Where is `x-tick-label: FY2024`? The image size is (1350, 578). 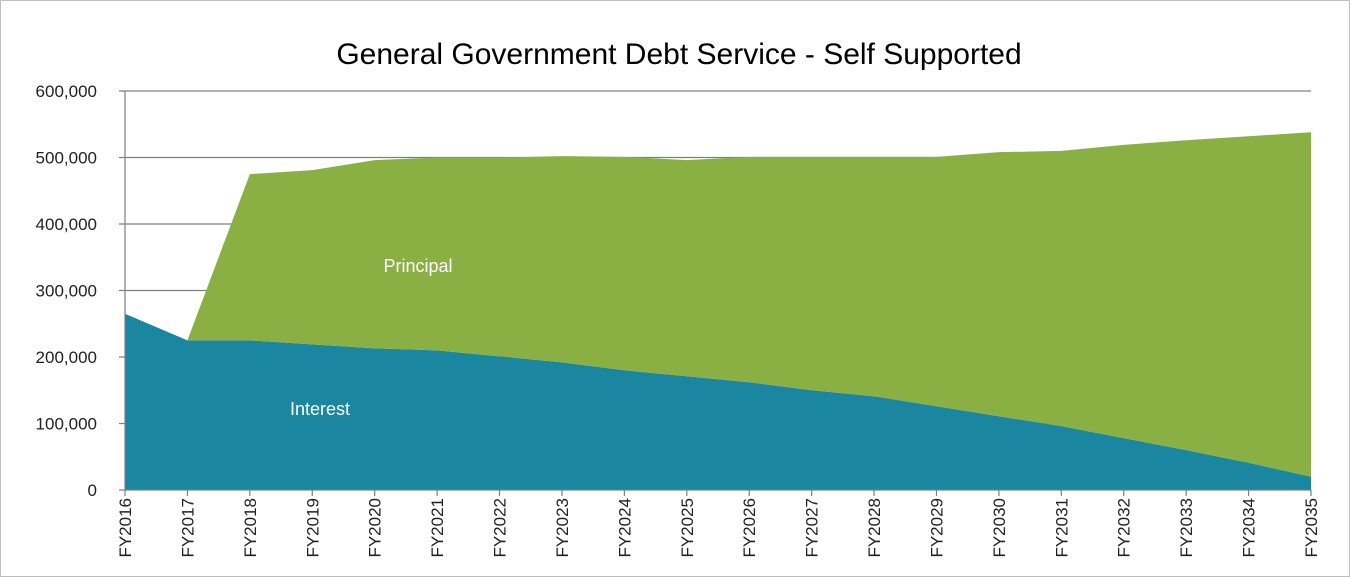
x-tick-label: FY2024 is located at coordinates (624, 528).